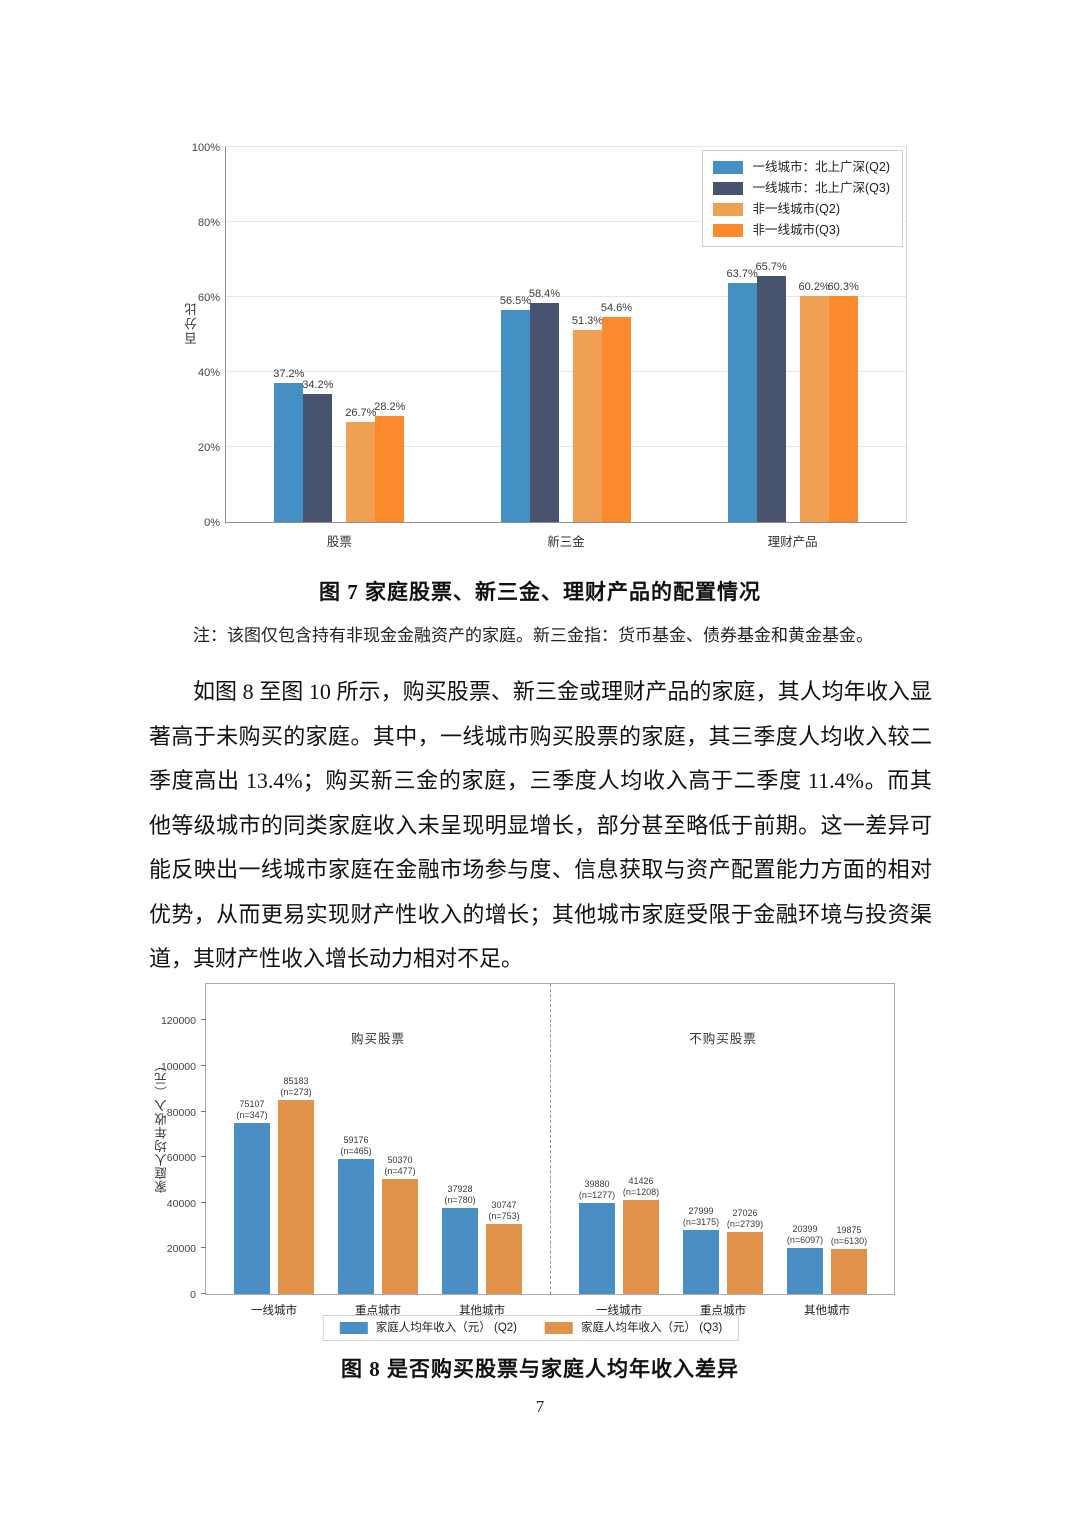 This screenshot has width=1080, height=1526. What do you see at coordinates (849, 1236) in the screenshot?
I see `bar-value-label: 19875 (n=6130)` at bounding box center [849, 1236].